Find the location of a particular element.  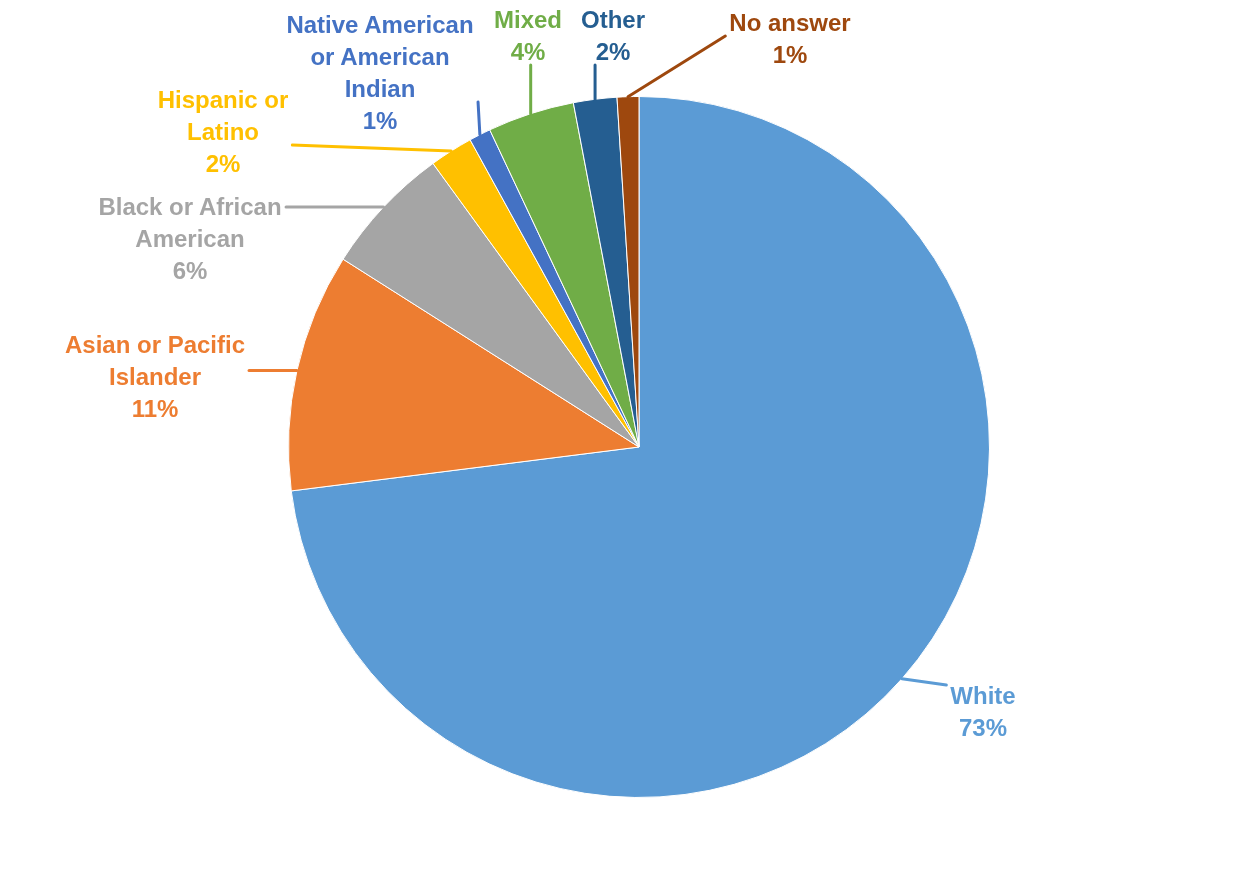

slice-label: Hispanic or Latino is located at coordinates (223, 115).